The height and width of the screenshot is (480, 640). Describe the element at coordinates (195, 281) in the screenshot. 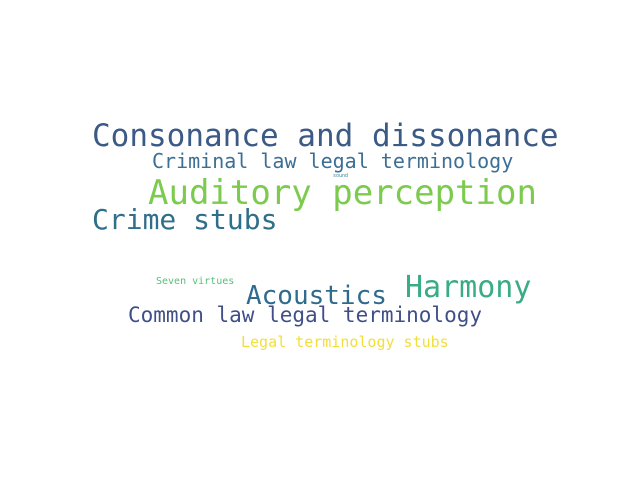

I see `word-seven-virtues: Seven virtues` at that location.